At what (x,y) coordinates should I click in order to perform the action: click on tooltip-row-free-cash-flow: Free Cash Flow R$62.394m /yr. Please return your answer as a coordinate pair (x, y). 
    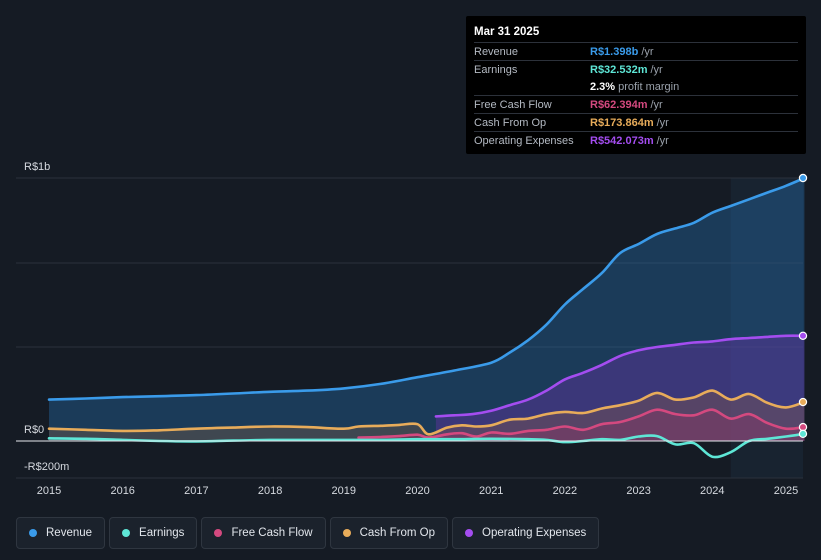
    Looking at the image, I should click on (636, 104).